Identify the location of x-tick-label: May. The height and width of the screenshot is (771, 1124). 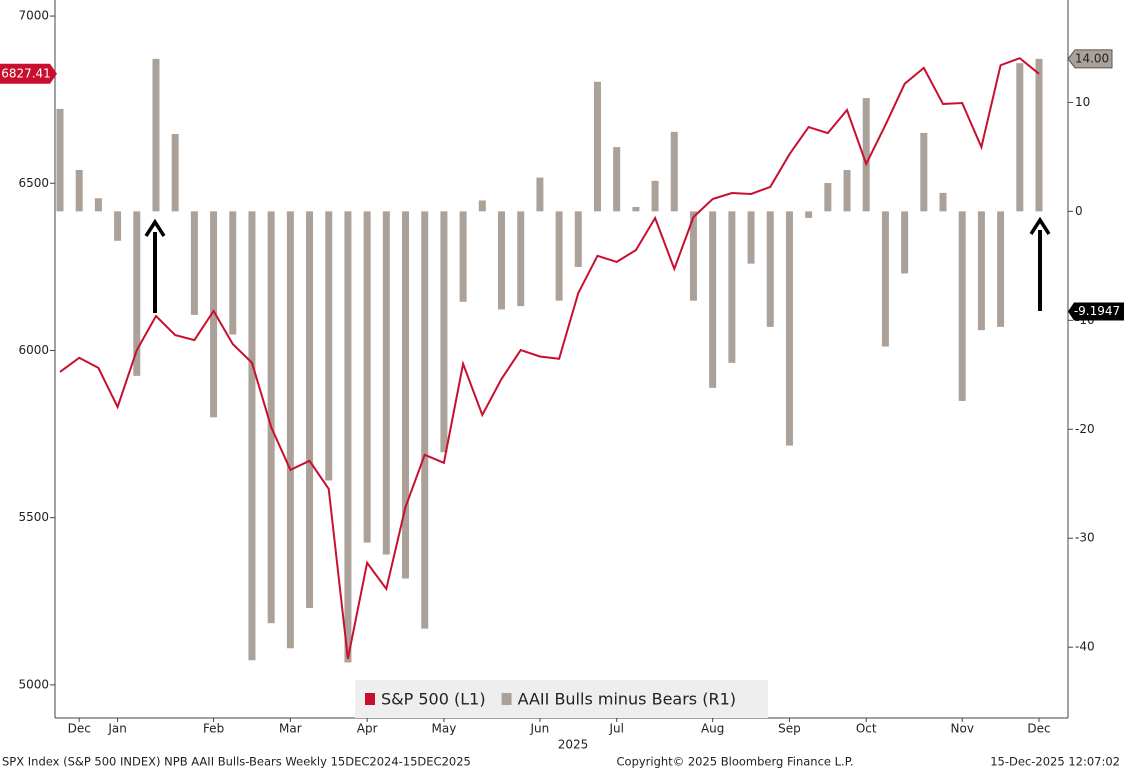
(444, 729).